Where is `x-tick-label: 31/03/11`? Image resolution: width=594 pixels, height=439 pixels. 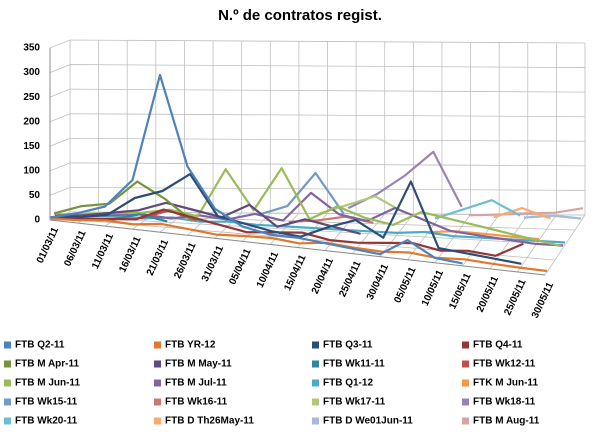
x-tick-label: 31/03/11 is located at coordinates (213, 264).